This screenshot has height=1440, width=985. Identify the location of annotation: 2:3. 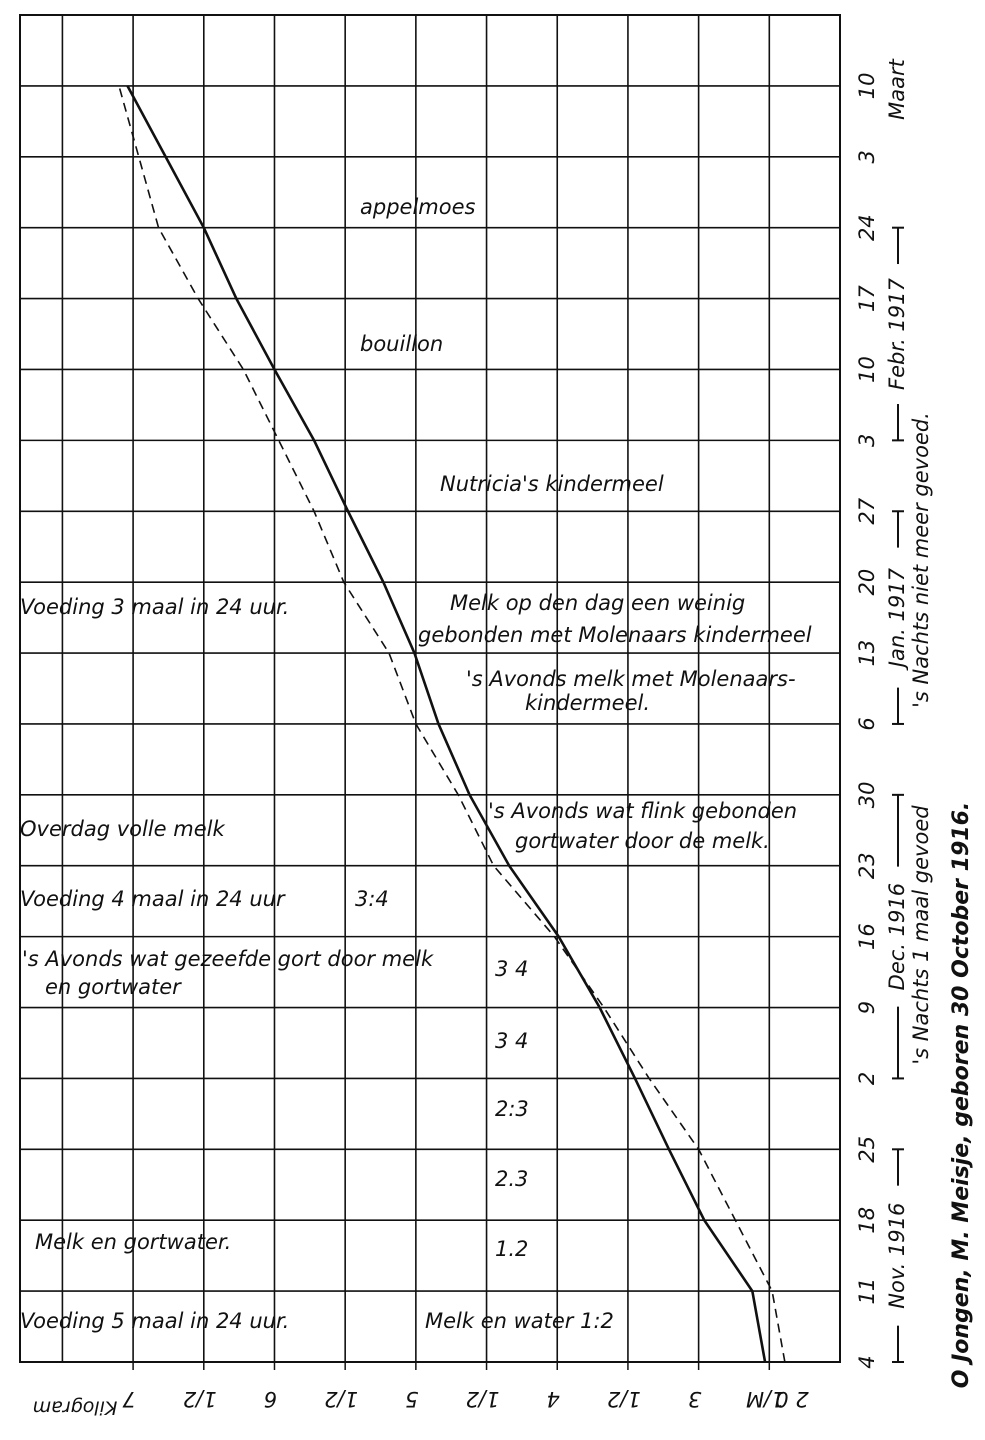
(512, 1109).